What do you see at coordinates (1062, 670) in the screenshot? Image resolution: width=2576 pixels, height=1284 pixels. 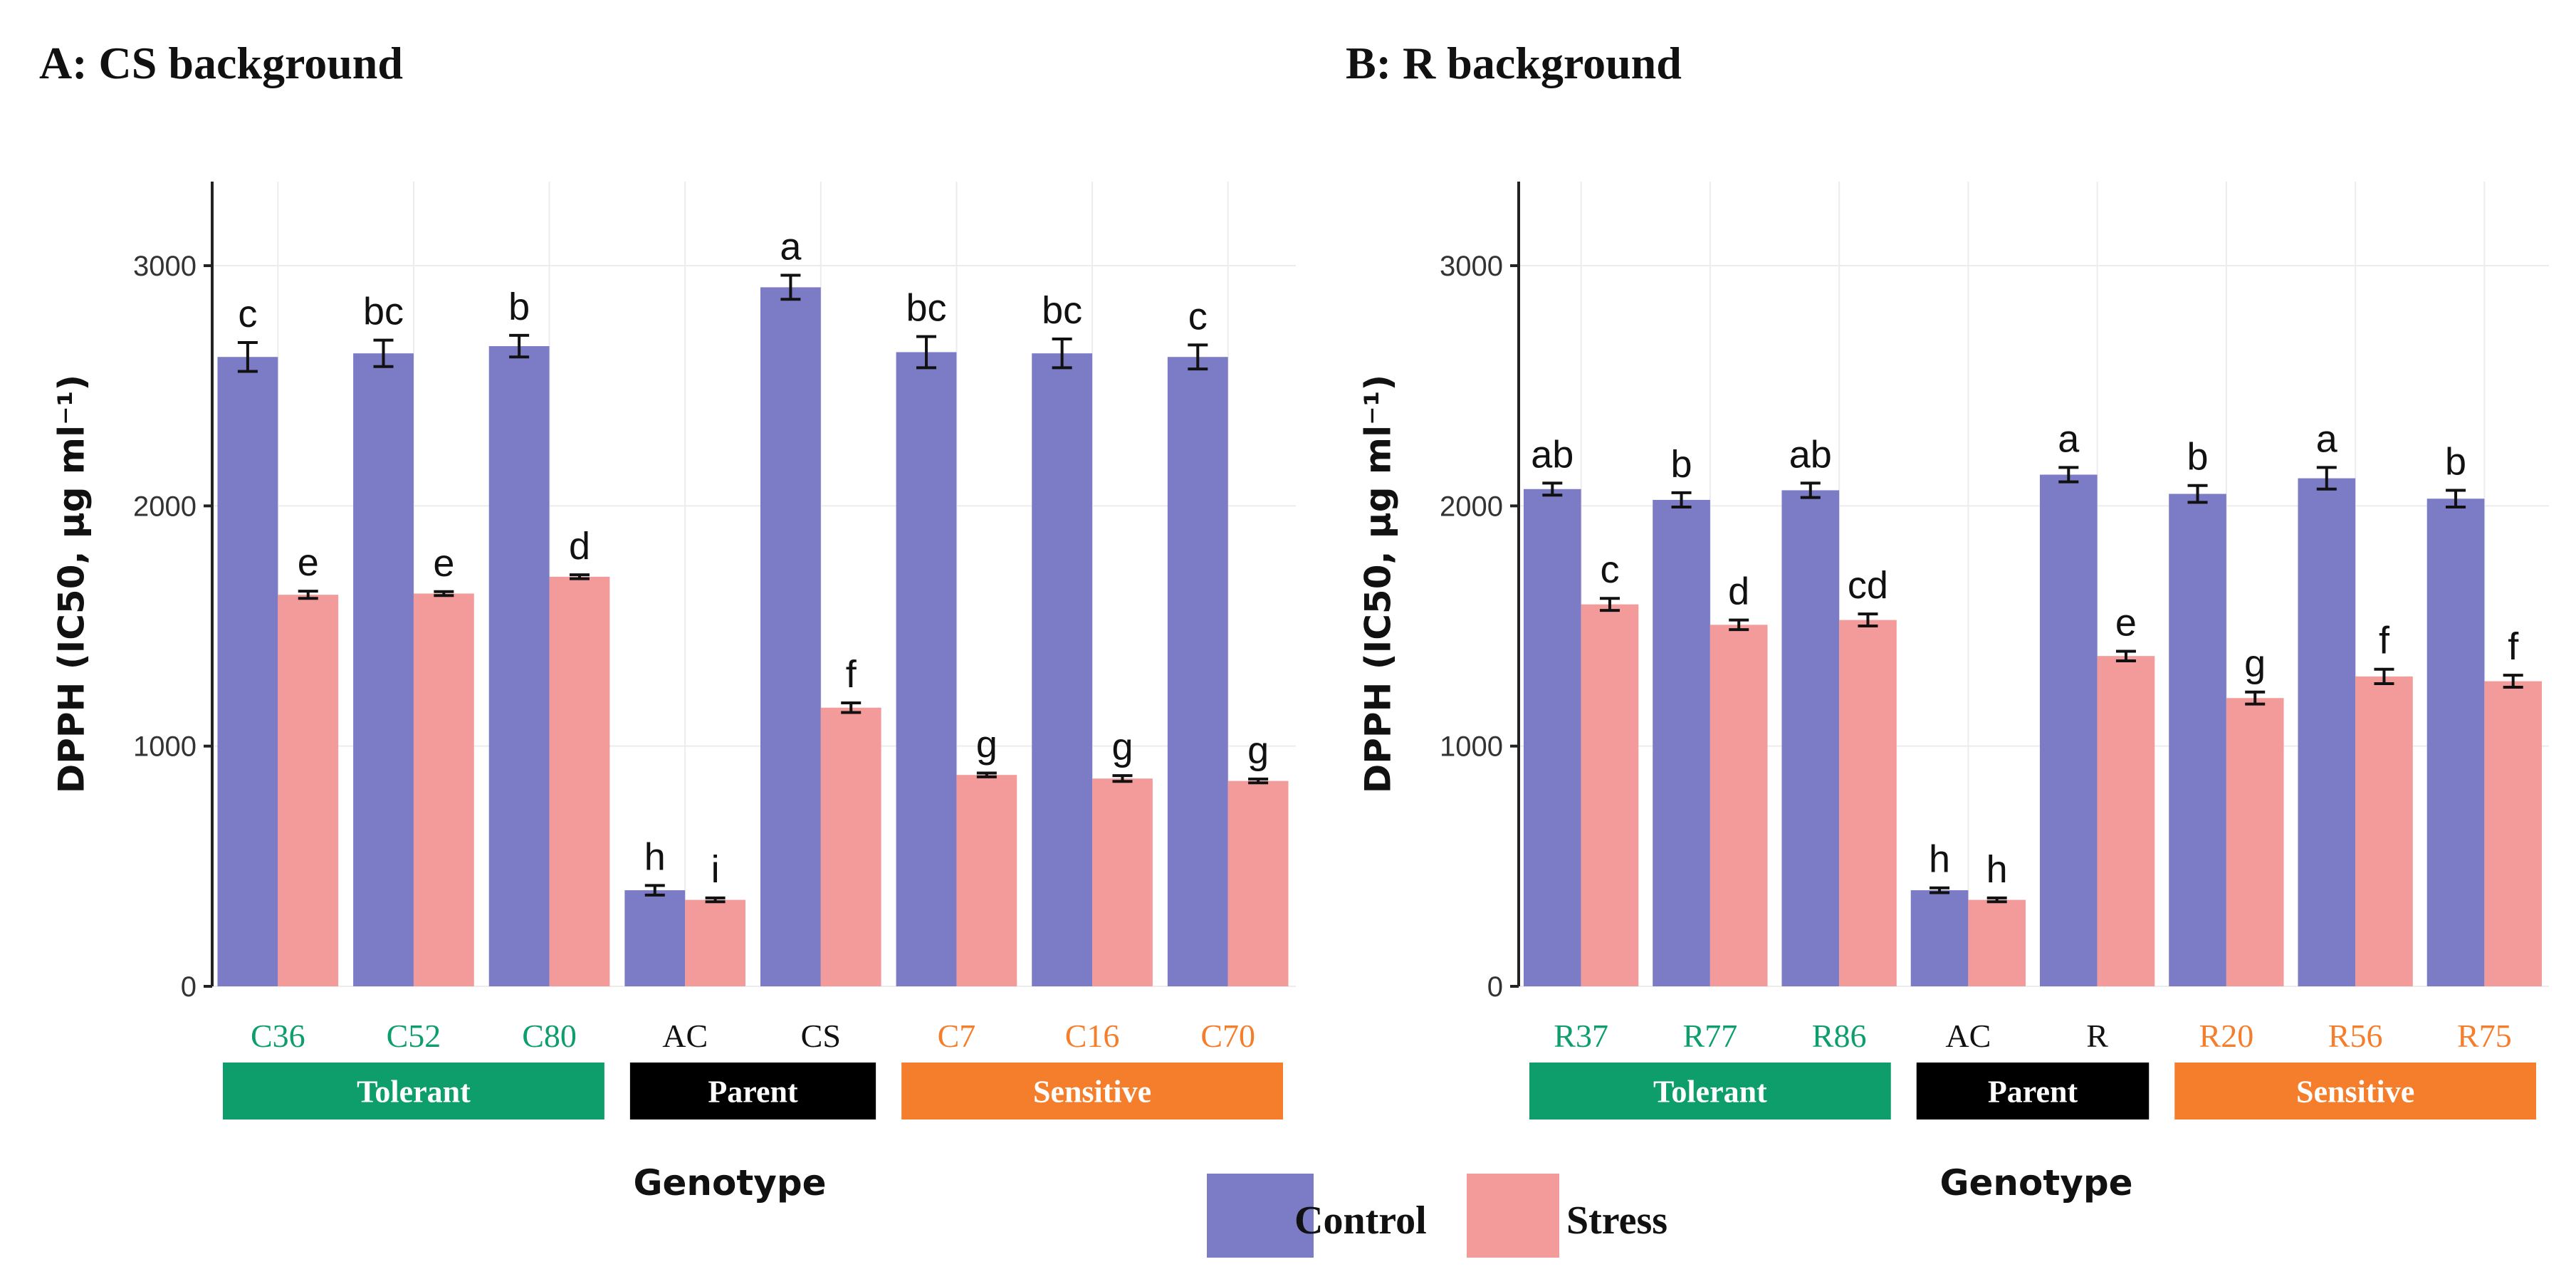 I see `bar-control-C16` at bounding box center [1062, 670].